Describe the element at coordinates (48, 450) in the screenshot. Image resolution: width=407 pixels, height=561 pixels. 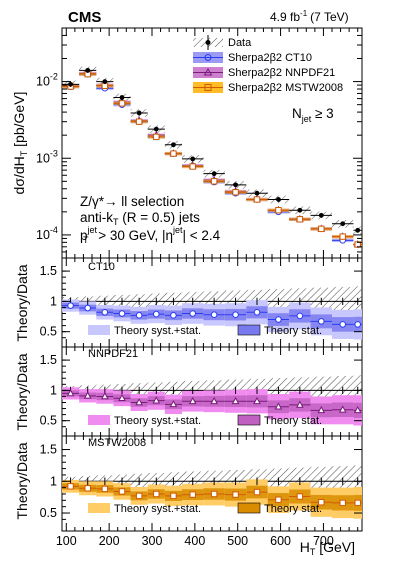
I see `ratio-y-tick-label-mstw2008: 1.5` at that location.